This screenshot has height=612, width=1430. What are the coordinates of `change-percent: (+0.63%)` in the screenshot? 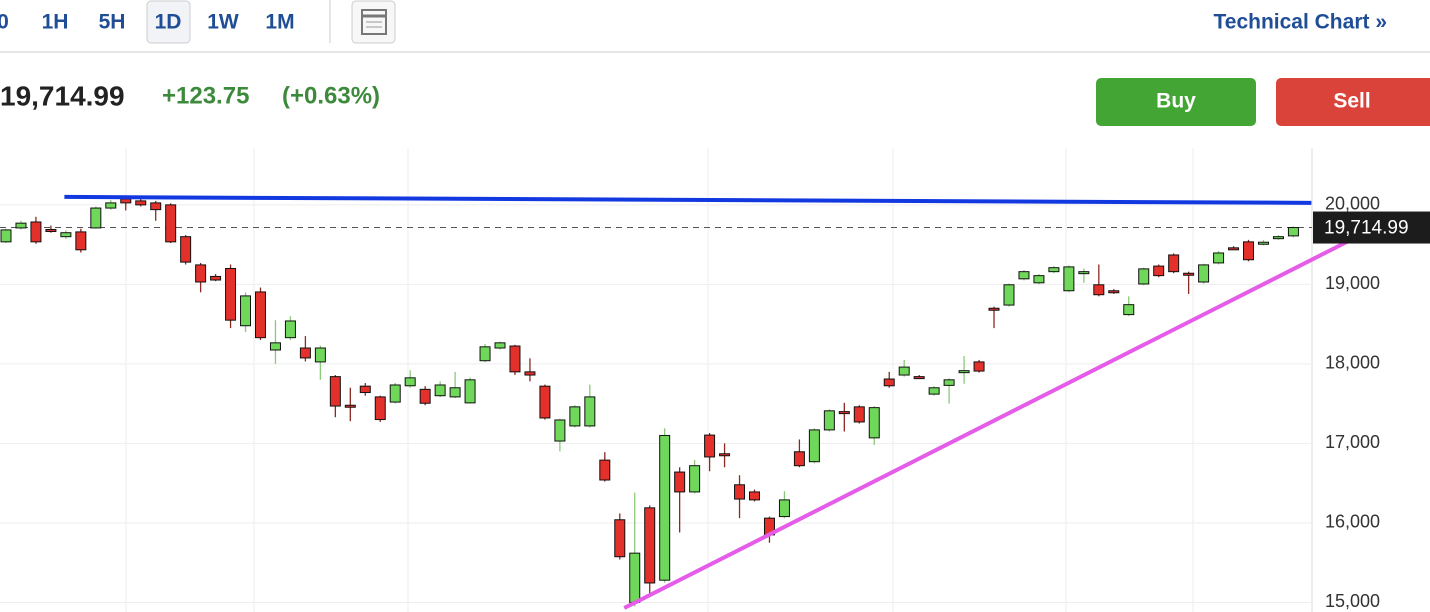 It's located at (331, 95).